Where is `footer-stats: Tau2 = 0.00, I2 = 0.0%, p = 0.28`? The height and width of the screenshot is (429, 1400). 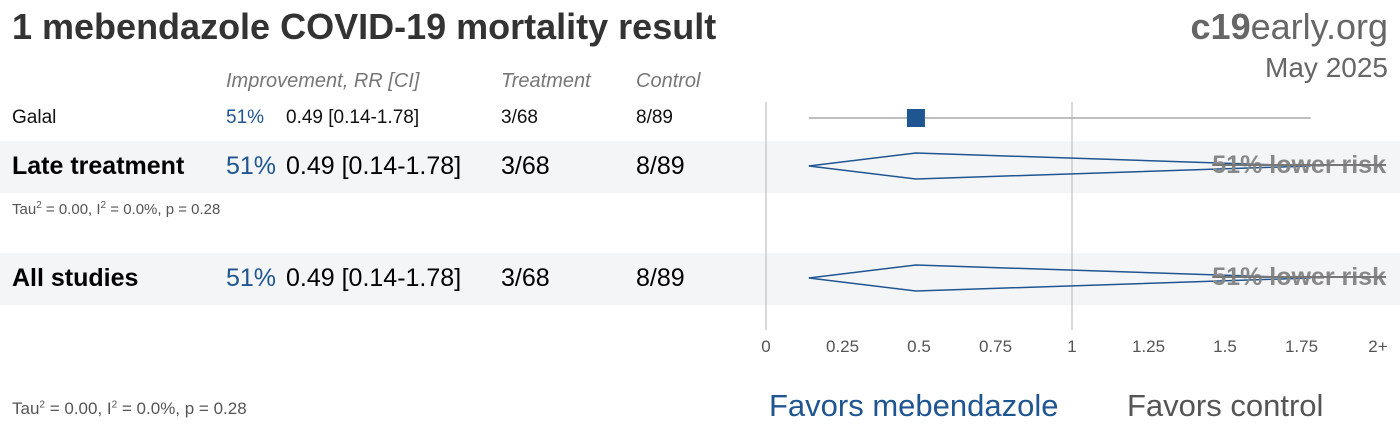 footer-stats: Tau2 = 0.00, I2 = 0.0%, p = 0.28 is located at coordinates (129, 408).